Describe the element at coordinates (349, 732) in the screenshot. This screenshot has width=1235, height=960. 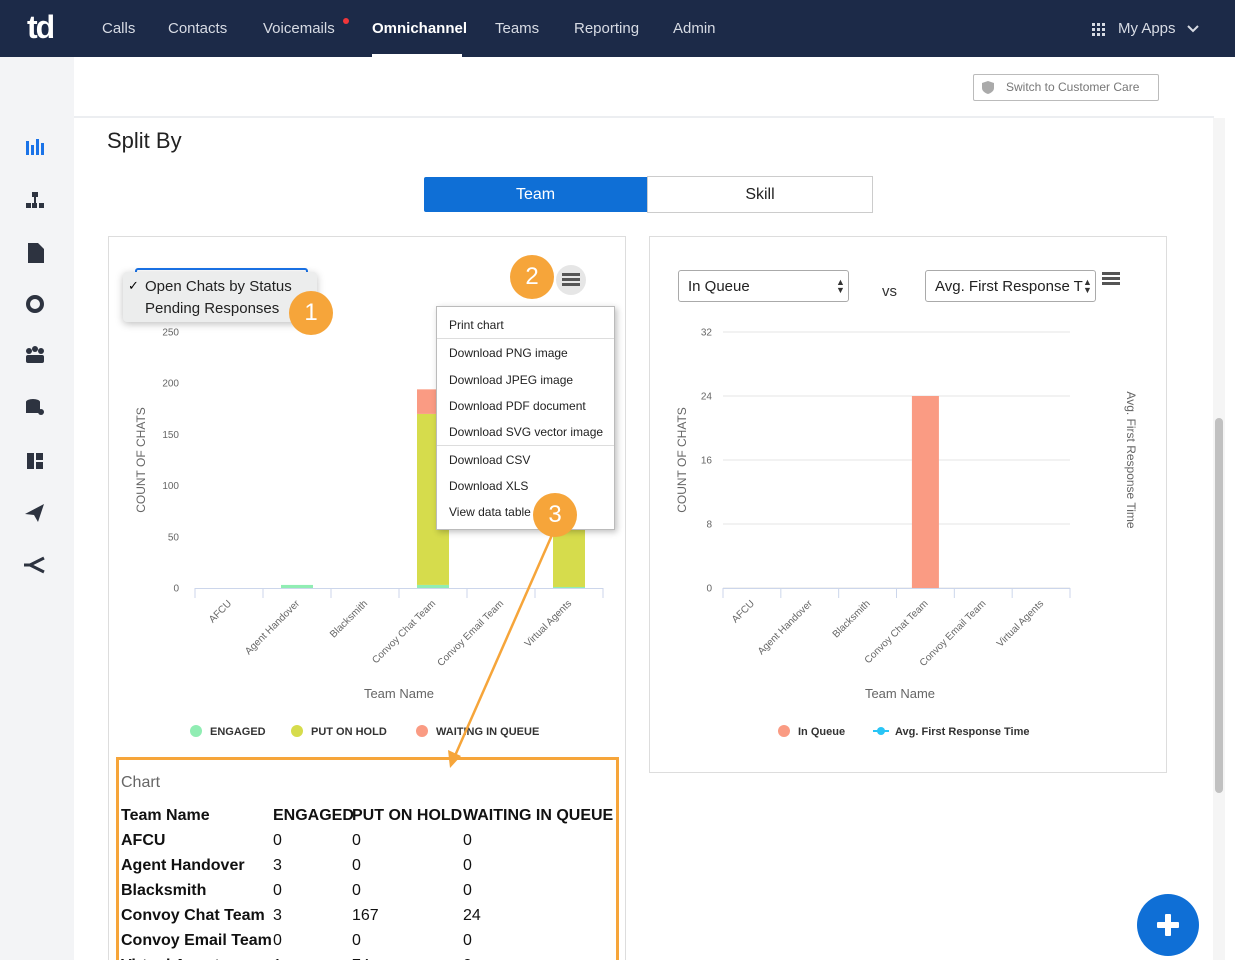
I see `legend-label: PUT ON HOLD` at that location.